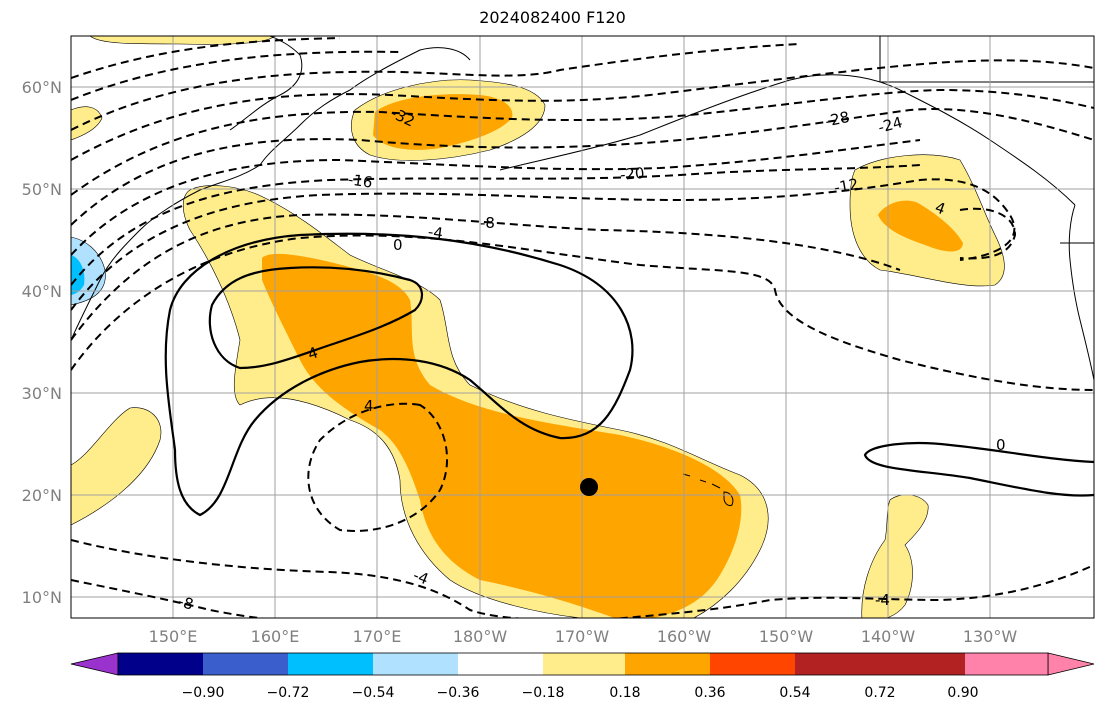  Describe the element at coordinates (1071, 664) in the screenshot. I see `colorbar-extend-high` at that location.